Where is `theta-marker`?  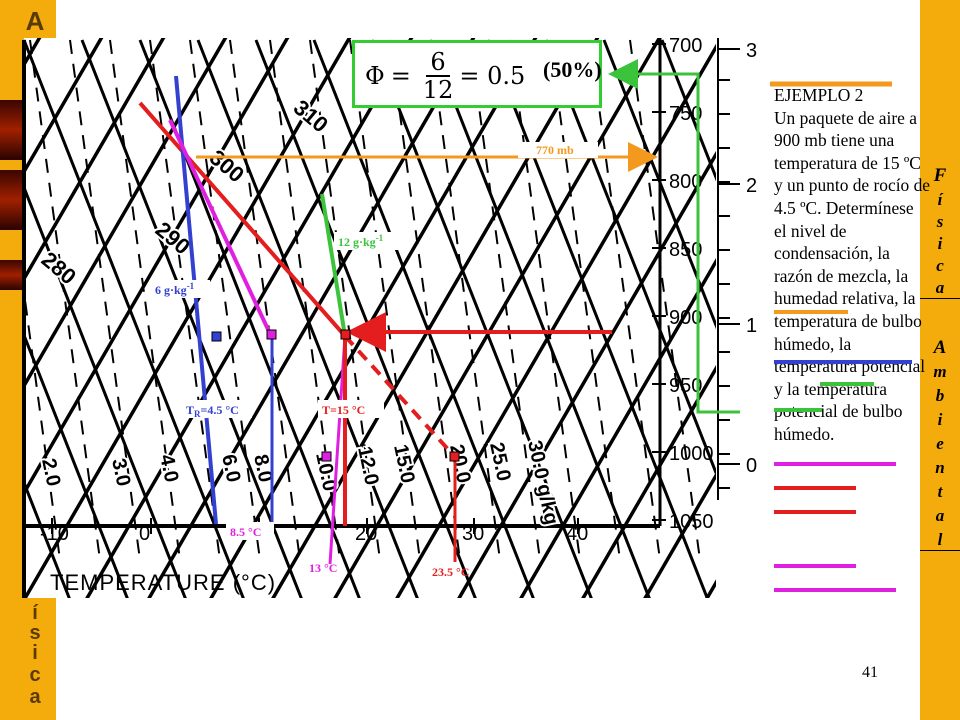 theta-marker is located at coordinates (454, 456).